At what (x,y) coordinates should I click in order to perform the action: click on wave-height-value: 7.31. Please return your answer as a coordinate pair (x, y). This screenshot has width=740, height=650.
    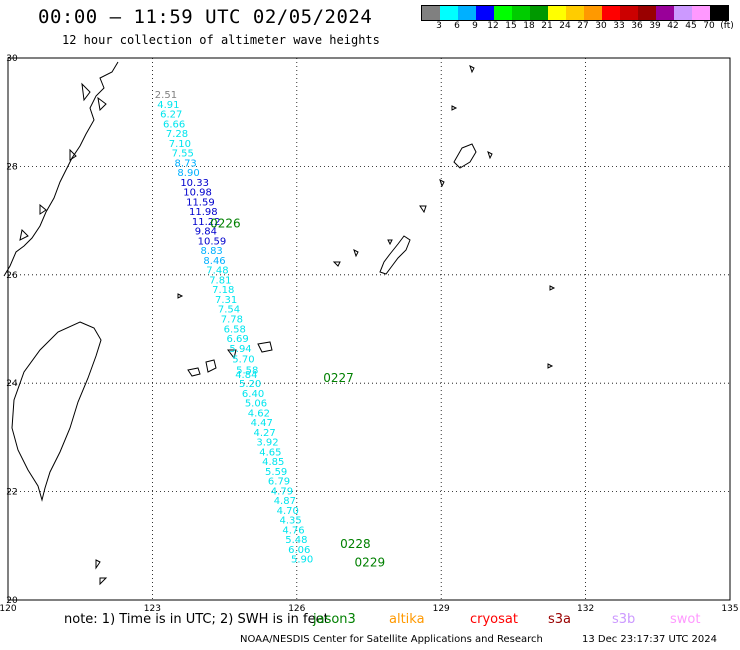
    Looking at the image, I should click on (226, 300).